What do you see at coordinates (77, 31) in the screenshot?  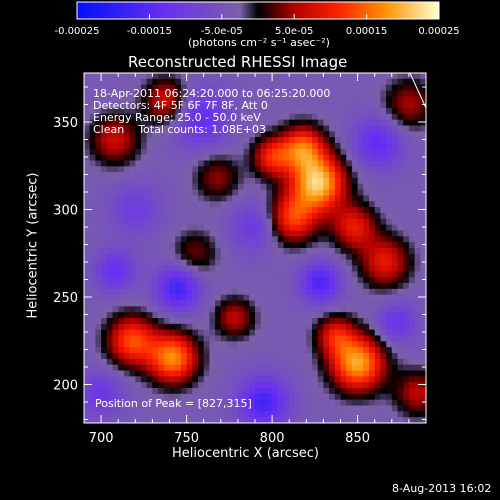 I see `colorbar-tick-label: -0.00025` at bounding box center [77, 31].